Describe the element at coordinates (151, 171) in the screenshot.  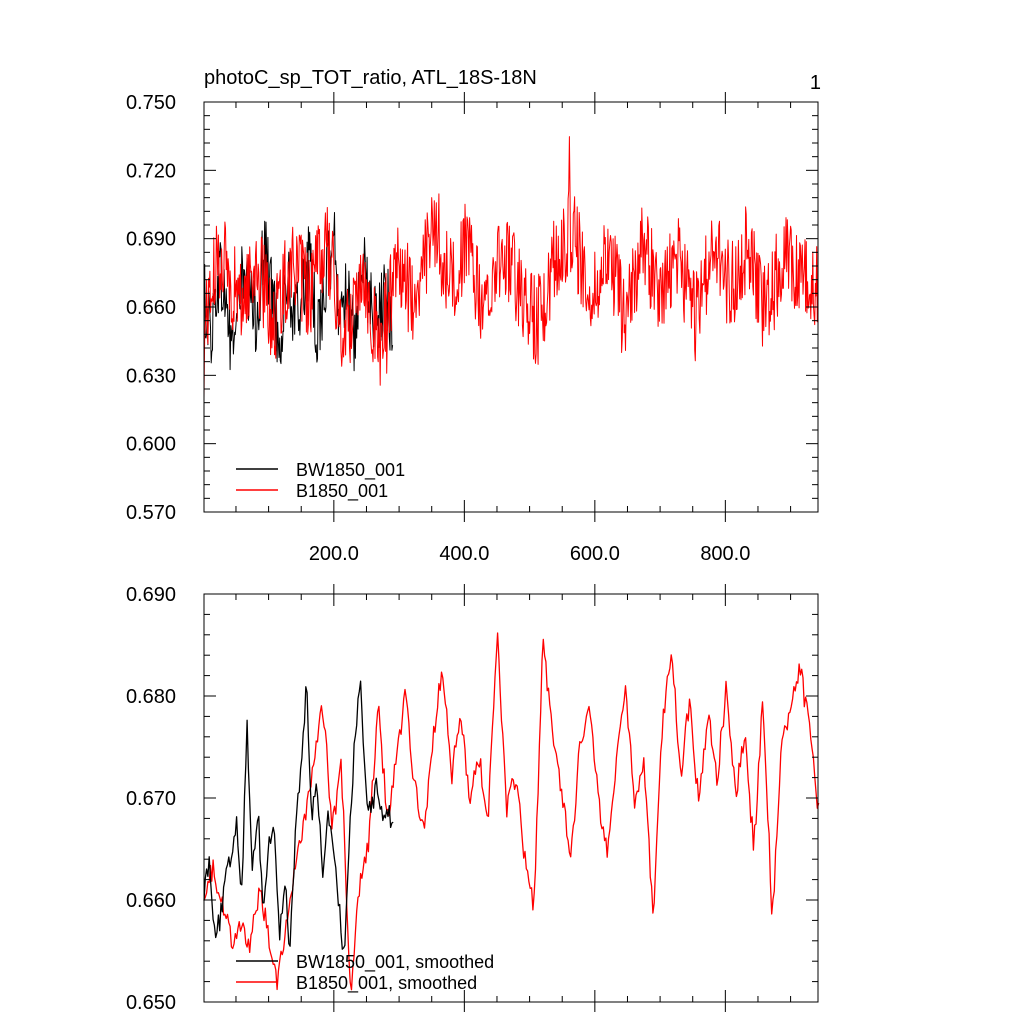
I see `y-tick-label: 0.720` at that location.